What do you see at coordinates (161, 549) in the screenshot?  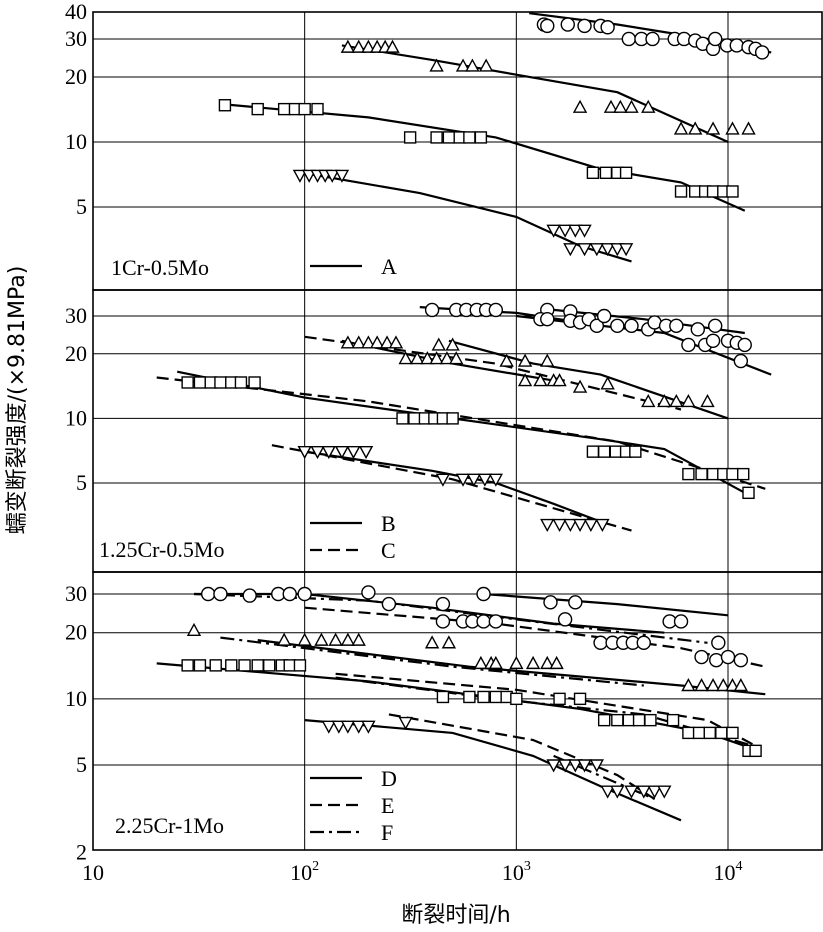 I see `panel-label: 1.25Cr-0.5Mo` at bounding box center [161, 549].